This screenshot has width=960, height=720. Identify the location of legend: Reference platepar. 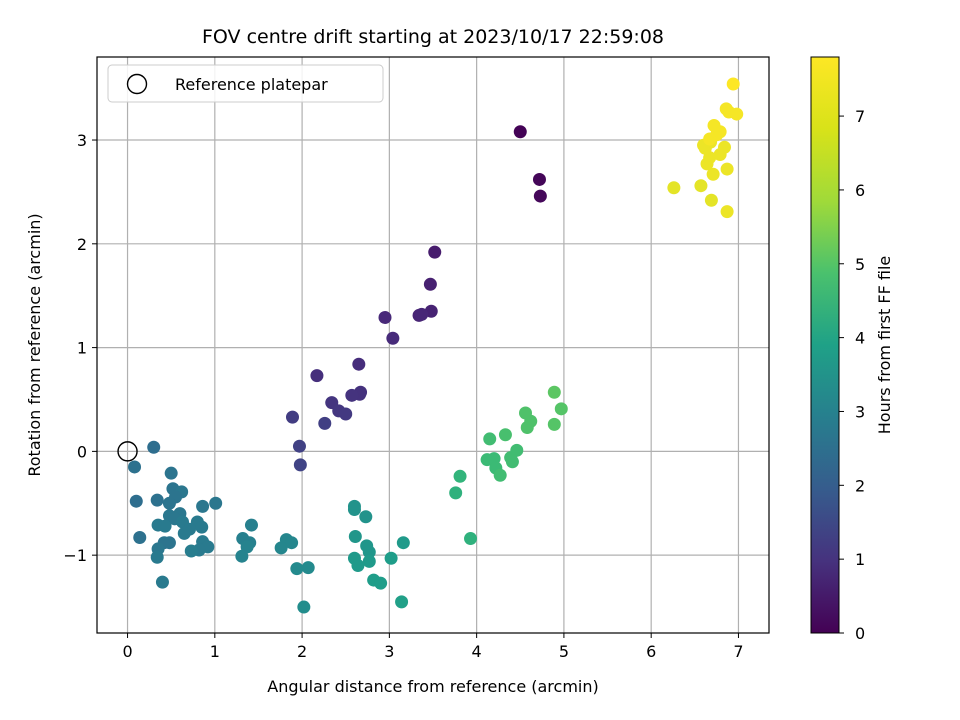
(245, 83).